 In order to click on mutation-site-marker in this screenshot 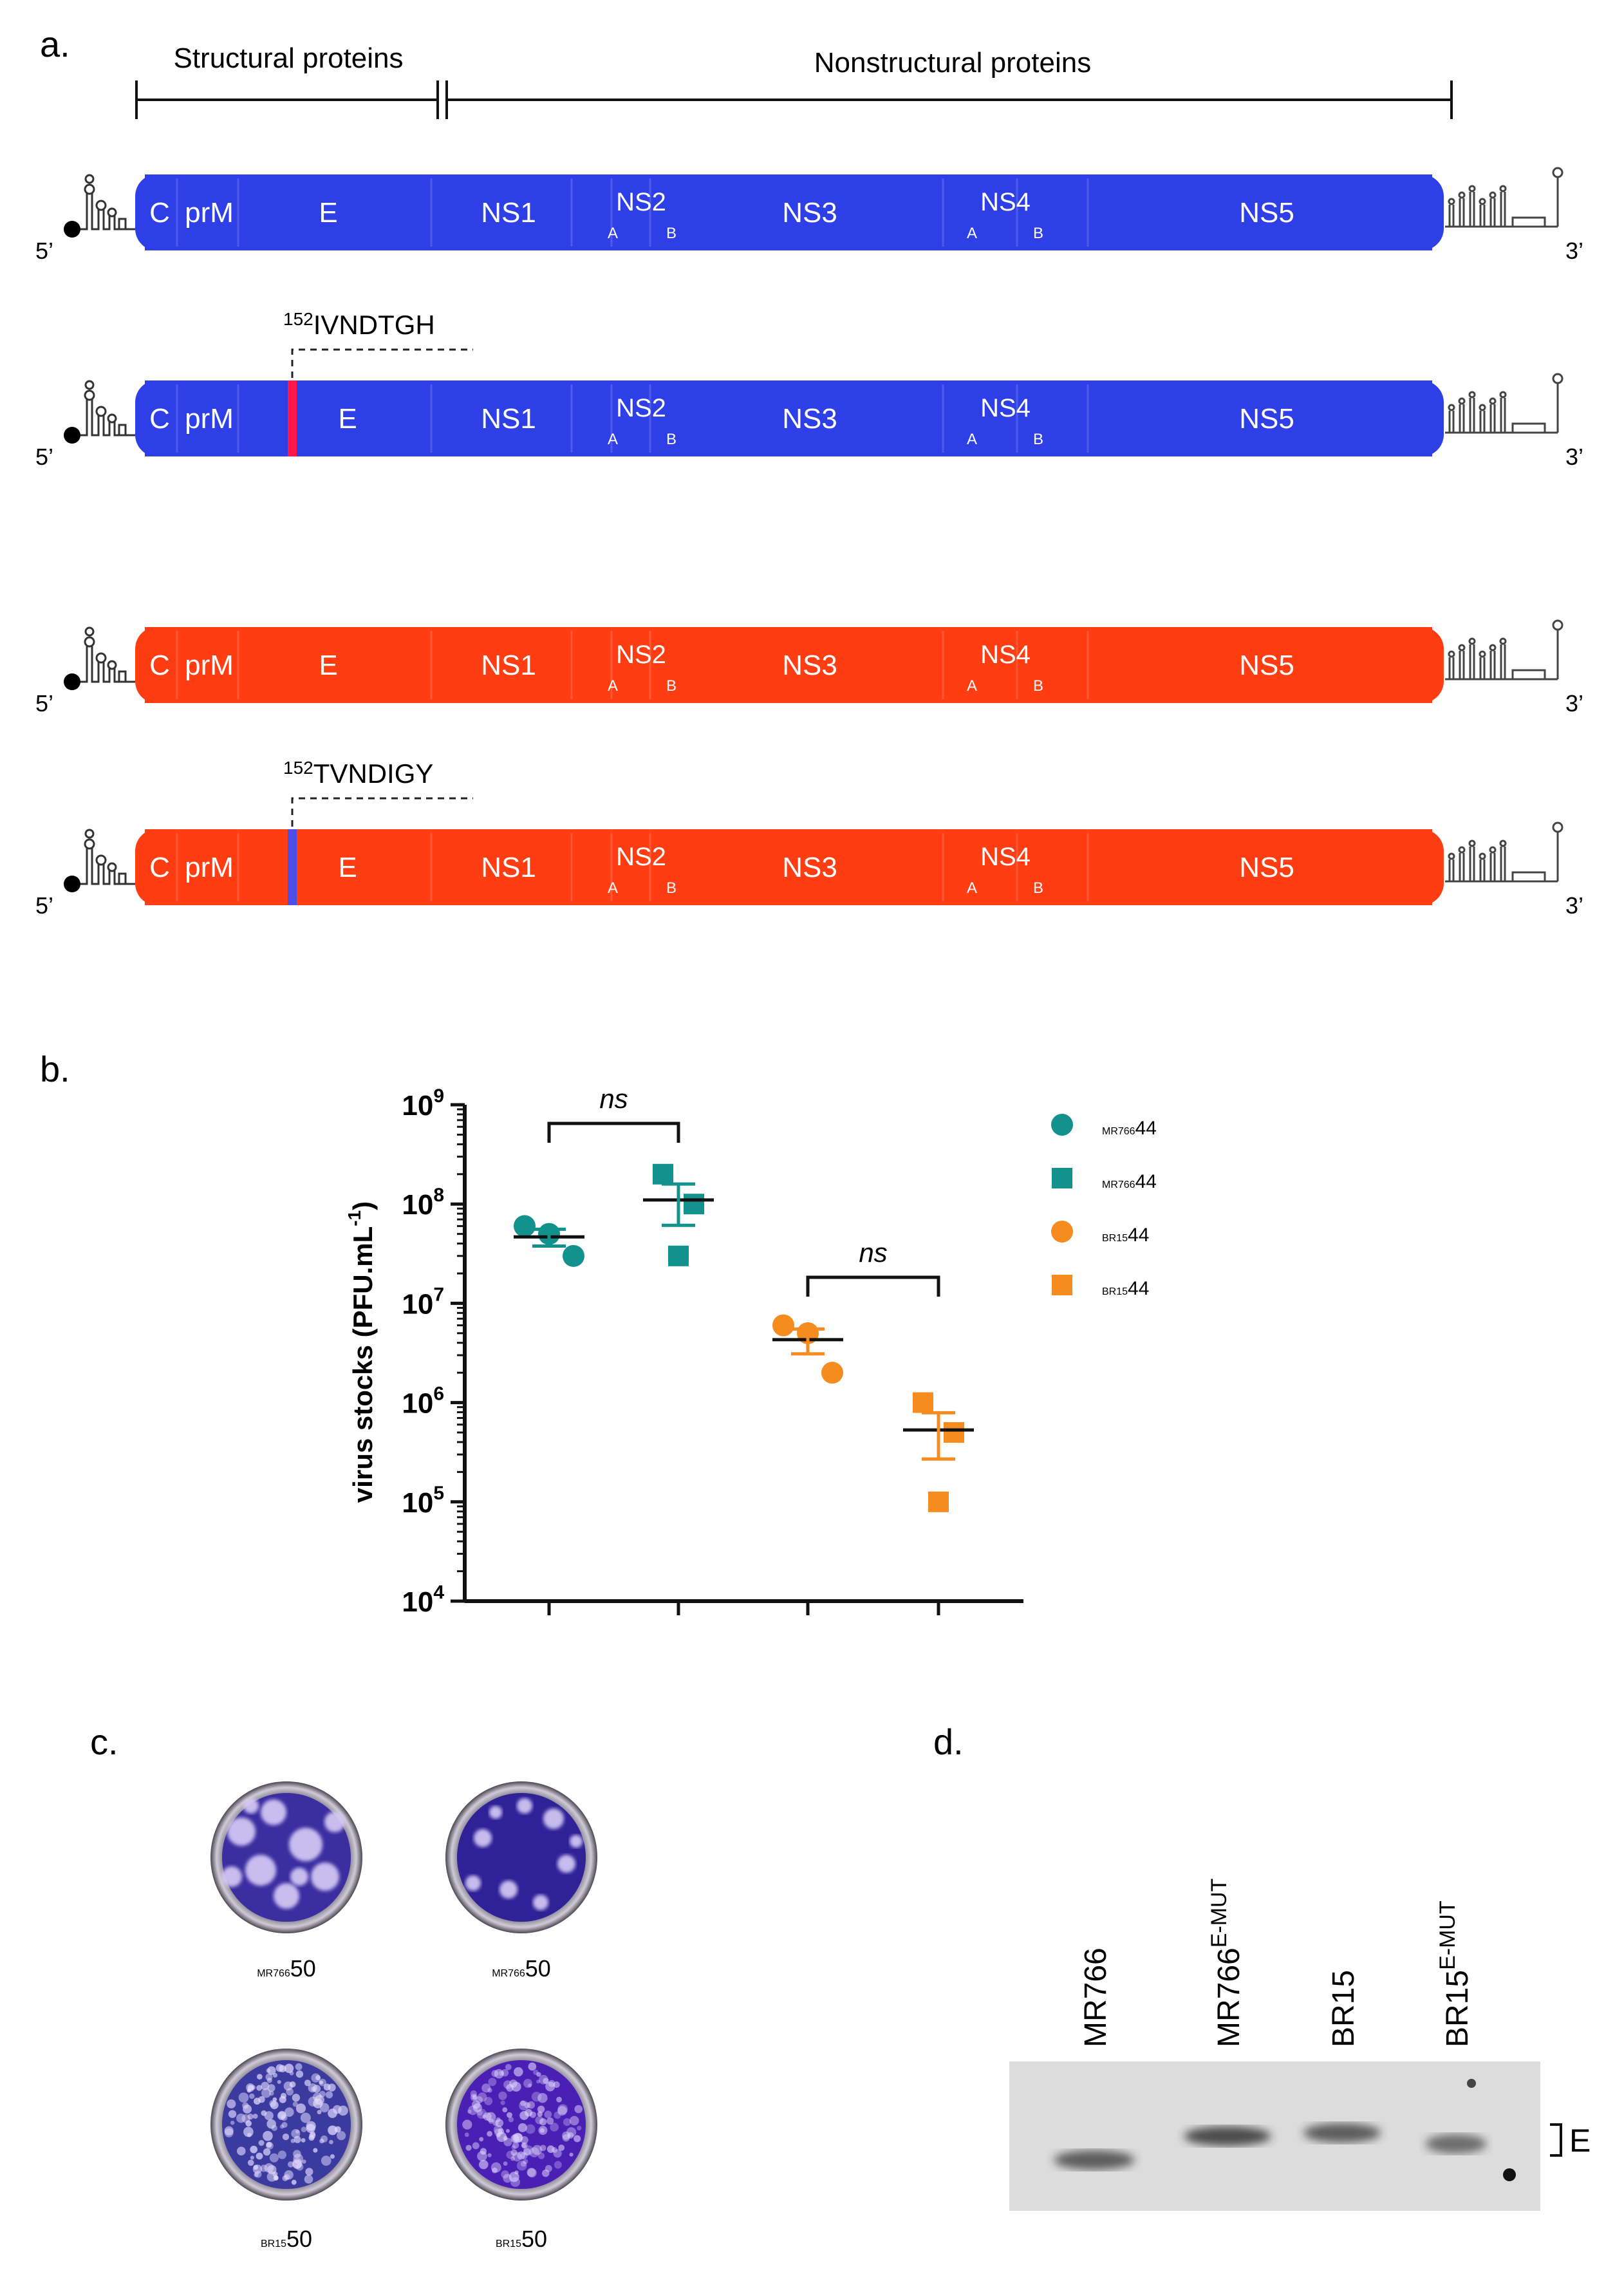, I will do `click(292, 418)`.